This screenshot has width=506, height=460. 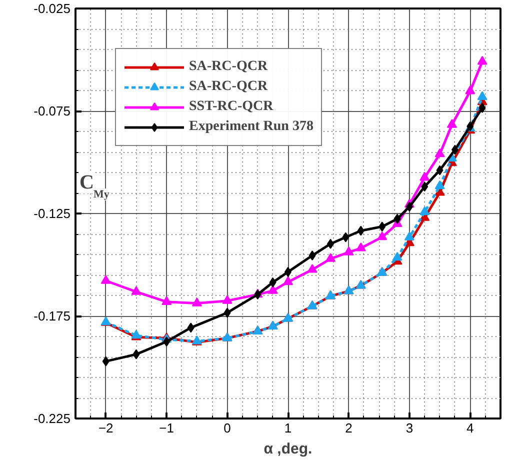 I want to click on x-tick-label: −1, so click(x=166, y=428).